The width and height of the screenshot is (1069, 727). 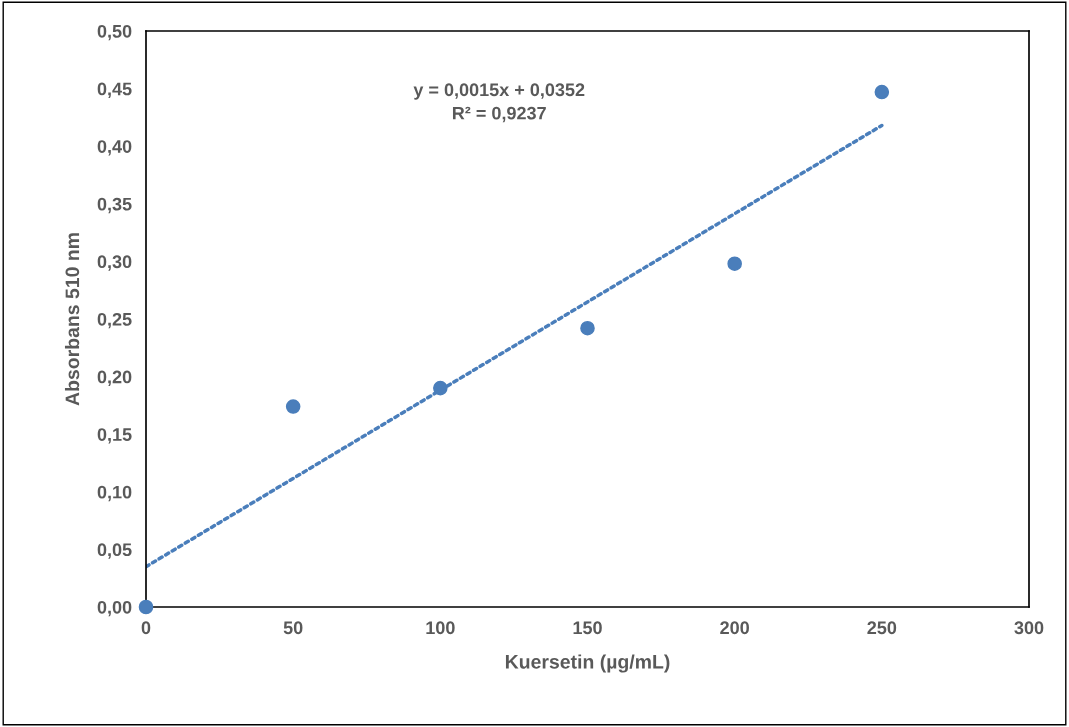 I want to click on x-tick-label: 100, so click(x=440, y=628).